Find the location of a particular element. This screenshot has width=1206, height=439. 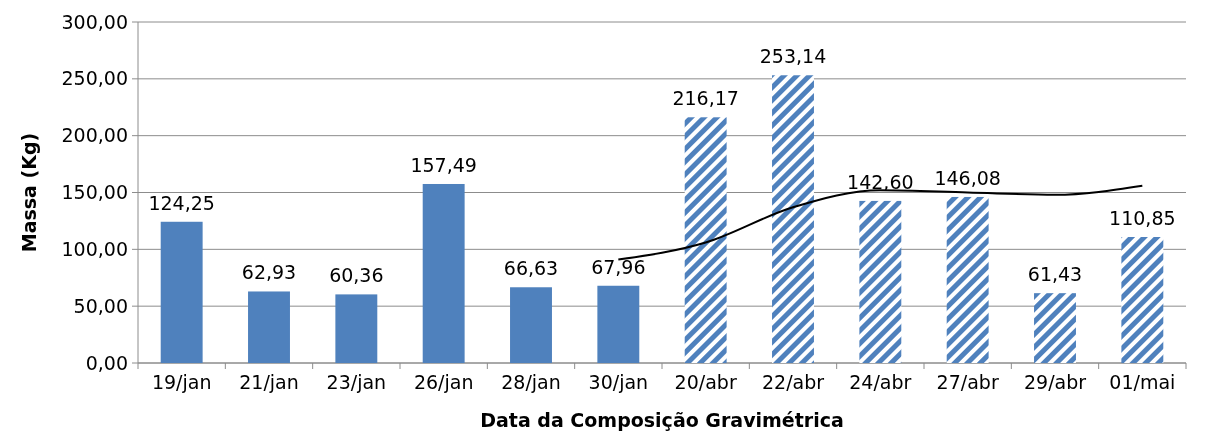

x-tick-label: 23/jan is located at coordinates (356, 382).